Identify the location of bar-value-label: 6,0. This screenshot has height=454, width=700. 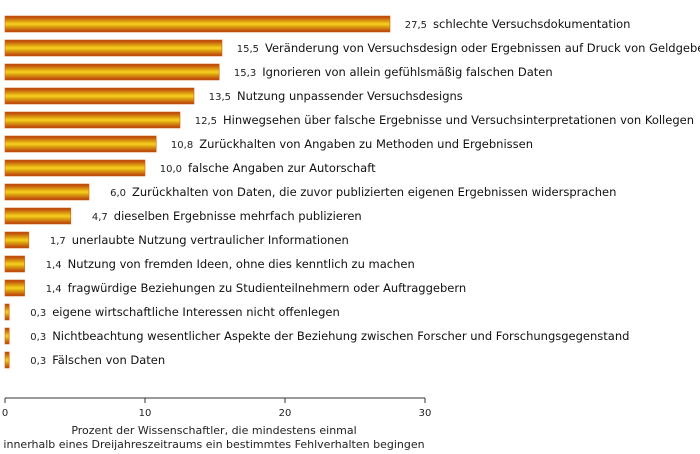
(118, 193).